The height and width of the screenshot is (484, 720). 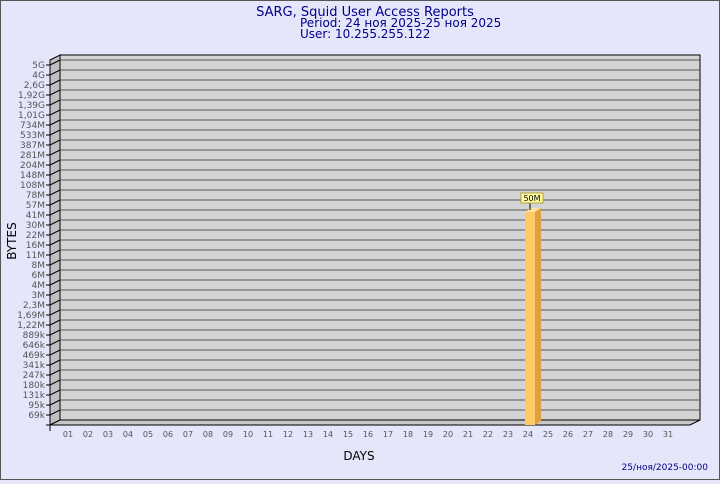 I want to click on x-tick-label: 01, so click(x=68, y=434).